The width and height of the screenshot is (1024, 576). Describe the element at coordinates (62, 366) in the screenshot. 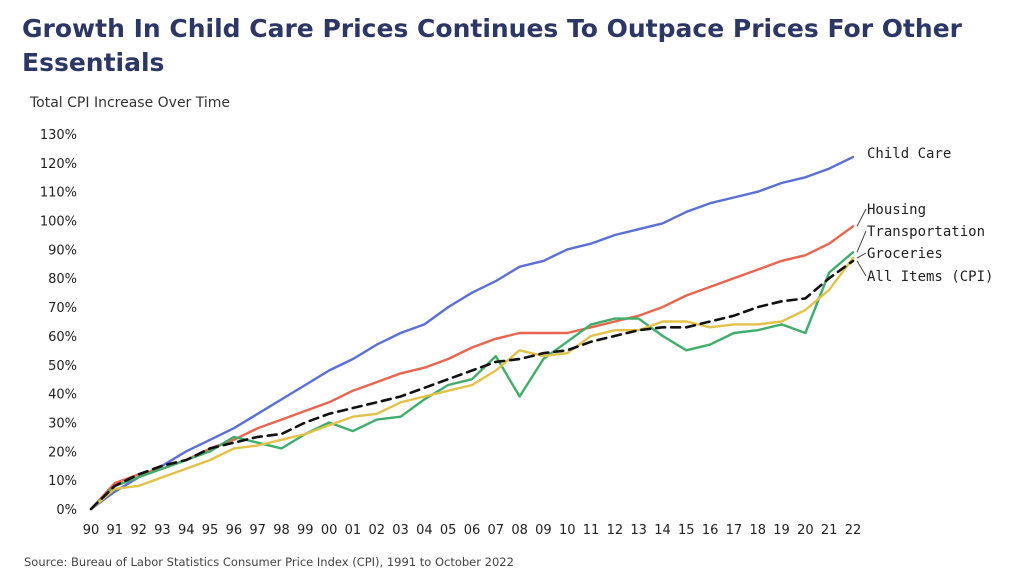

I see `y-tick-label: 50%` at that location.